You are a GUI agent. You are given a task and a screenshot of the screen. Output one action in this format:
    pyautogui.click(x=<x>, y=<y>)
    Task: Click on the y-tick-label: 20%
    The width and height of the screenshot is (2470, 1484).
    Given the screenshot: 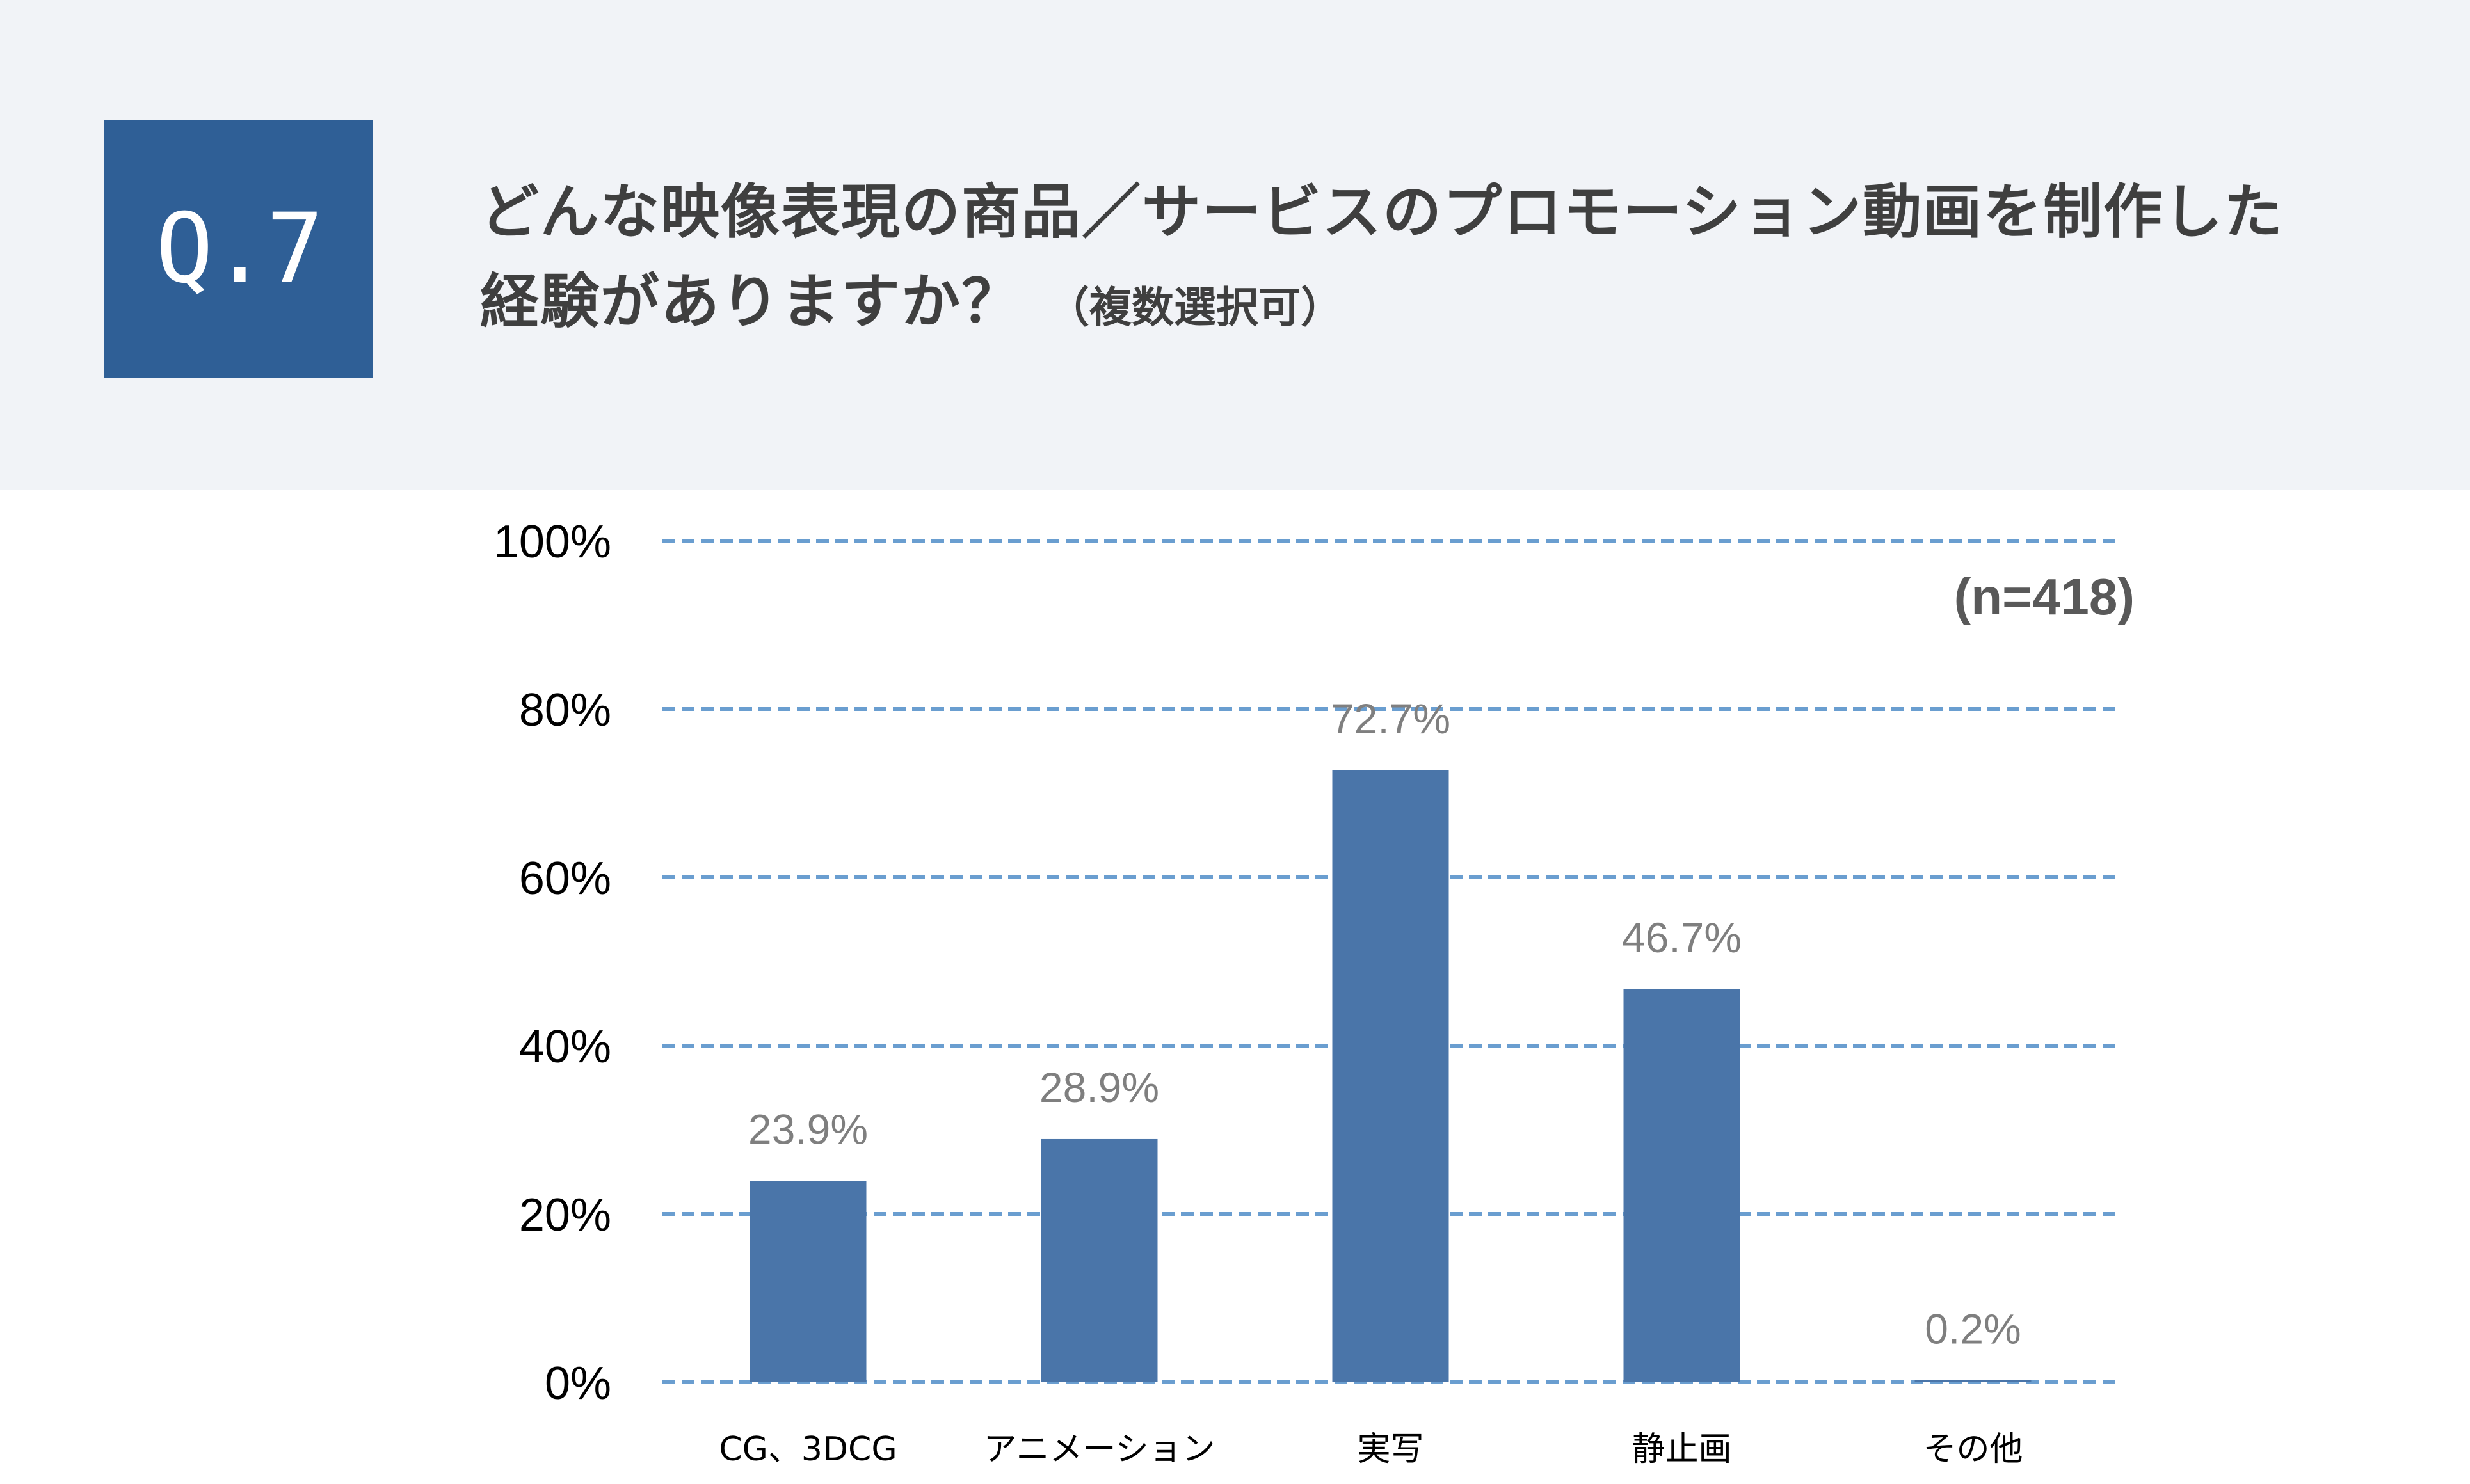 What is the action you would take?
    pyautogui.click(x=565, y=1215)
    